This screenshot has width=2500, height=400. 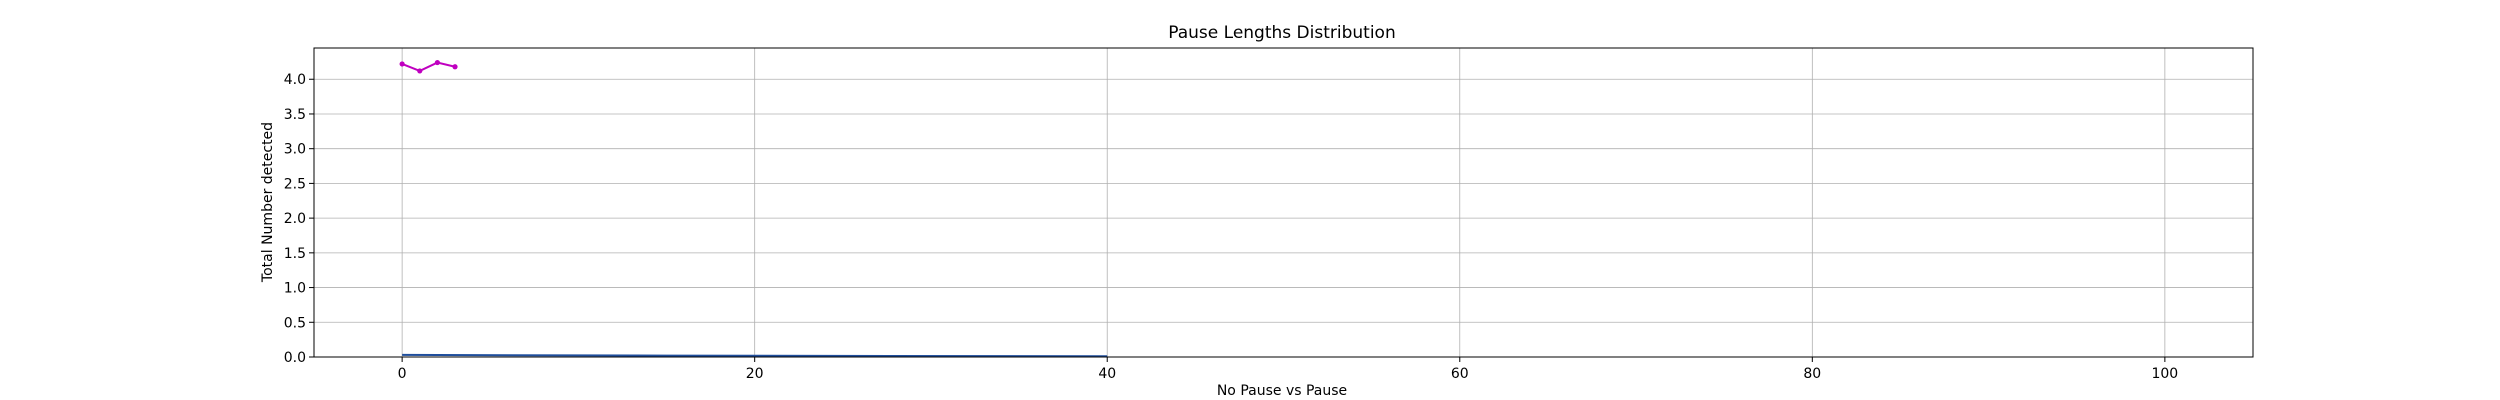 What do you see at coordinates (1812, 374) in the screenshot?
I see `x-tick-label: 80` at bounding box center [1812, 374].